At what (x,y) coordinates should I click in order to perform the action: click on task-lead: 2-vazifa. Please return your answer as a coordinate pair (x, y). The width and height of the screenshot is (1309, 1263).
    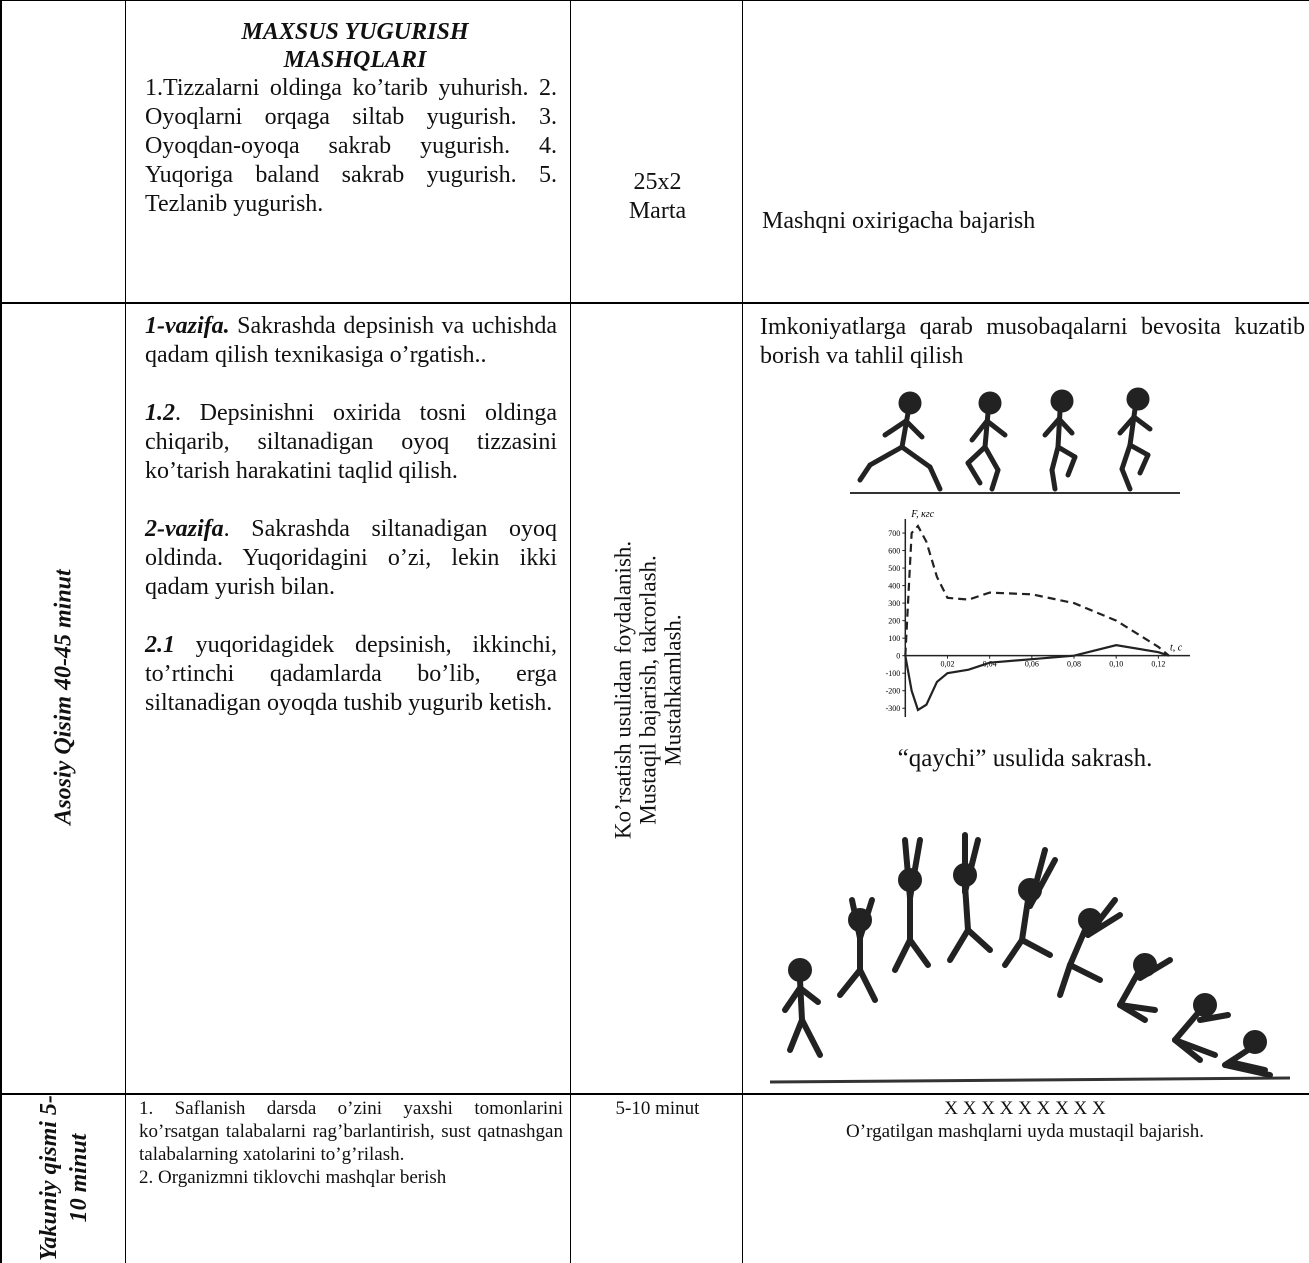
    Looking at the image, I should click on (184, 529).